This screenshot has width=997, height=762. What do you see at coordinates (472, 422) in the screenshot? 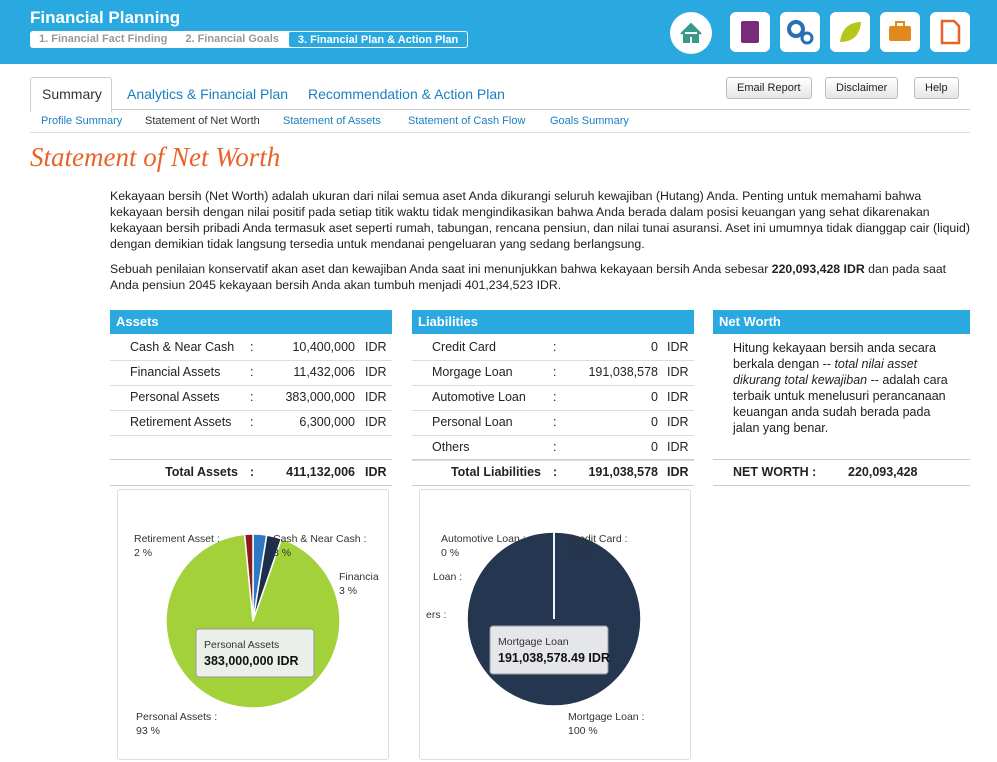
I see `row-label: Personal Loan` at bounding box center [472, 422].